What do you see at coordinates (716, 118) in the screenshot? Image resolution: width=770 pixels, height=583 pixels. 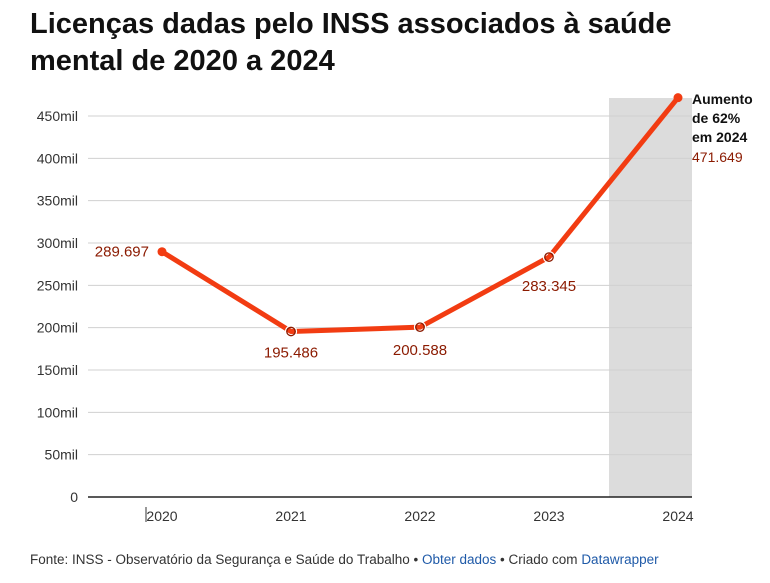 I see `annotation-text: de 62%` at bounding box center [716, 118].